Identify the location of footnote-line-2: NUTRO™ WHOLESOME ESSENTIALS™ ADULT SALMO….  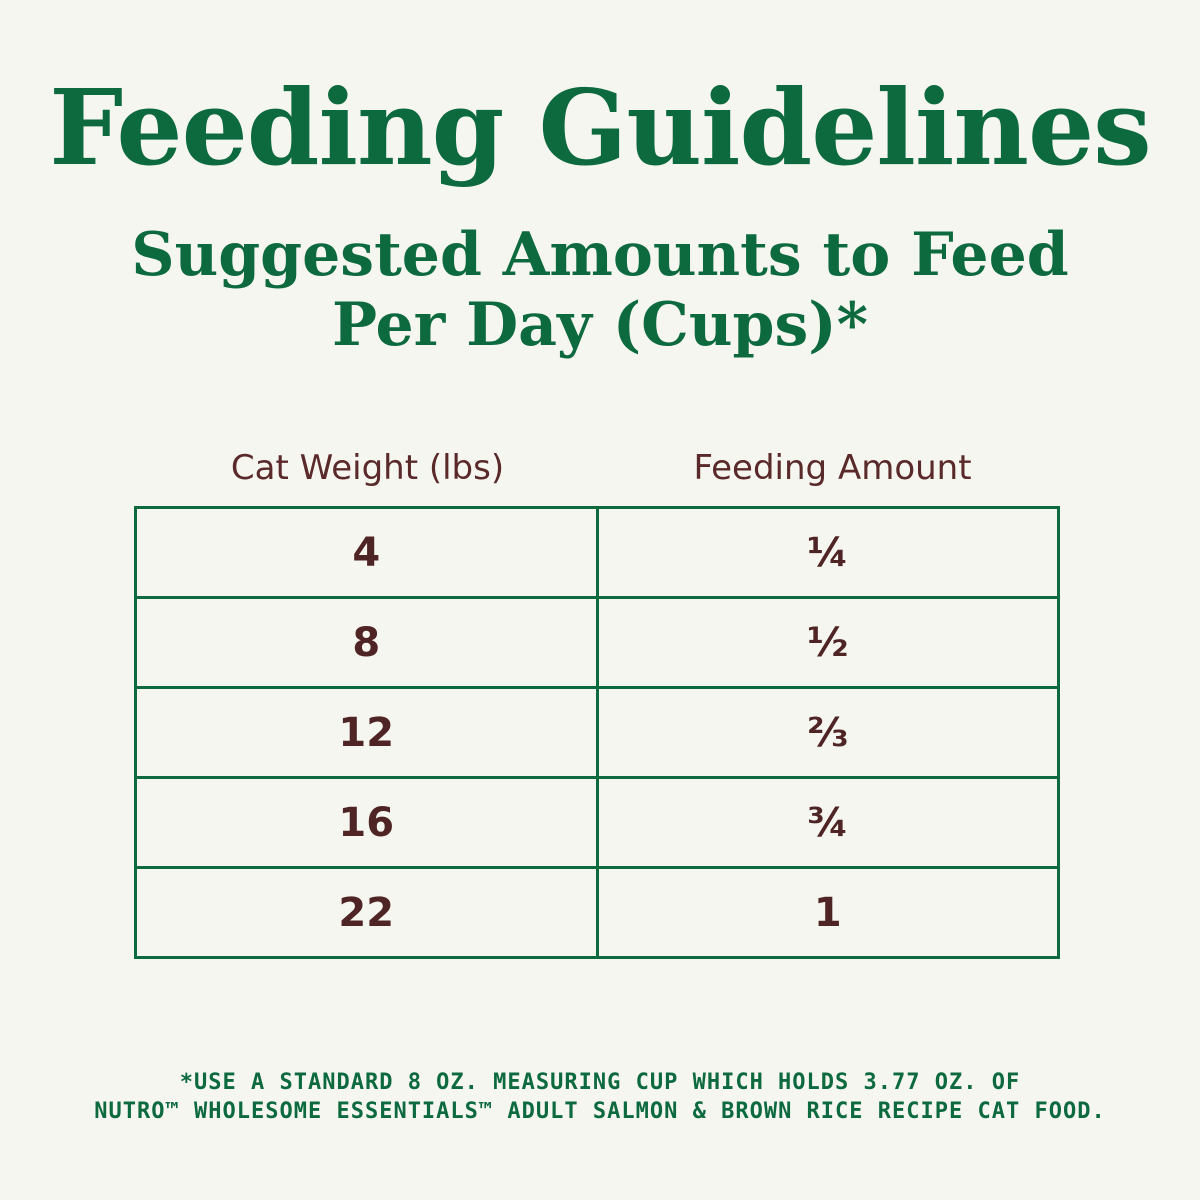
(600, 1111).